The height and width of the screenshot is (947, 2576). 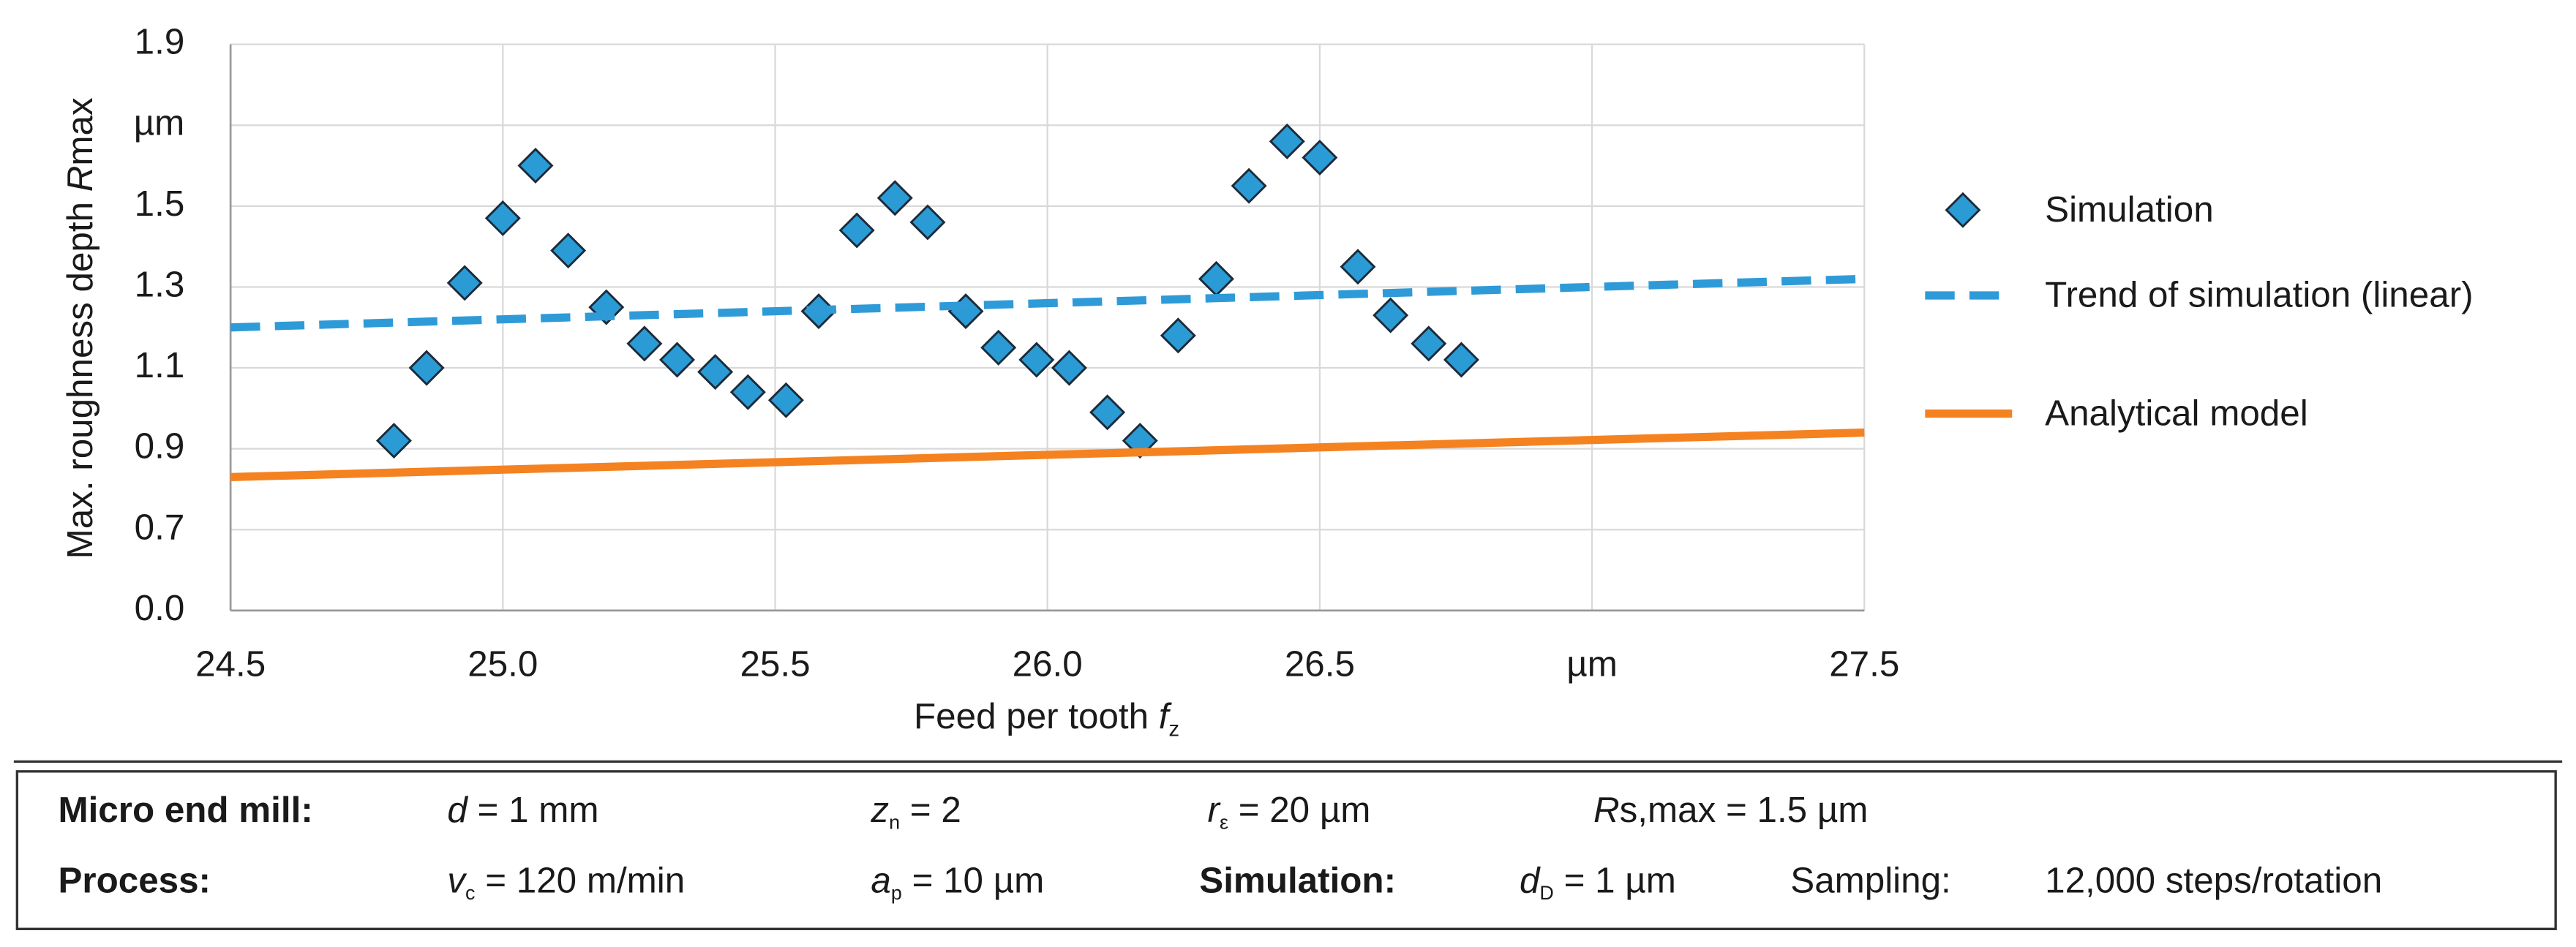 I want to click on parameter-subscript: c, so click(x=470, y=893).